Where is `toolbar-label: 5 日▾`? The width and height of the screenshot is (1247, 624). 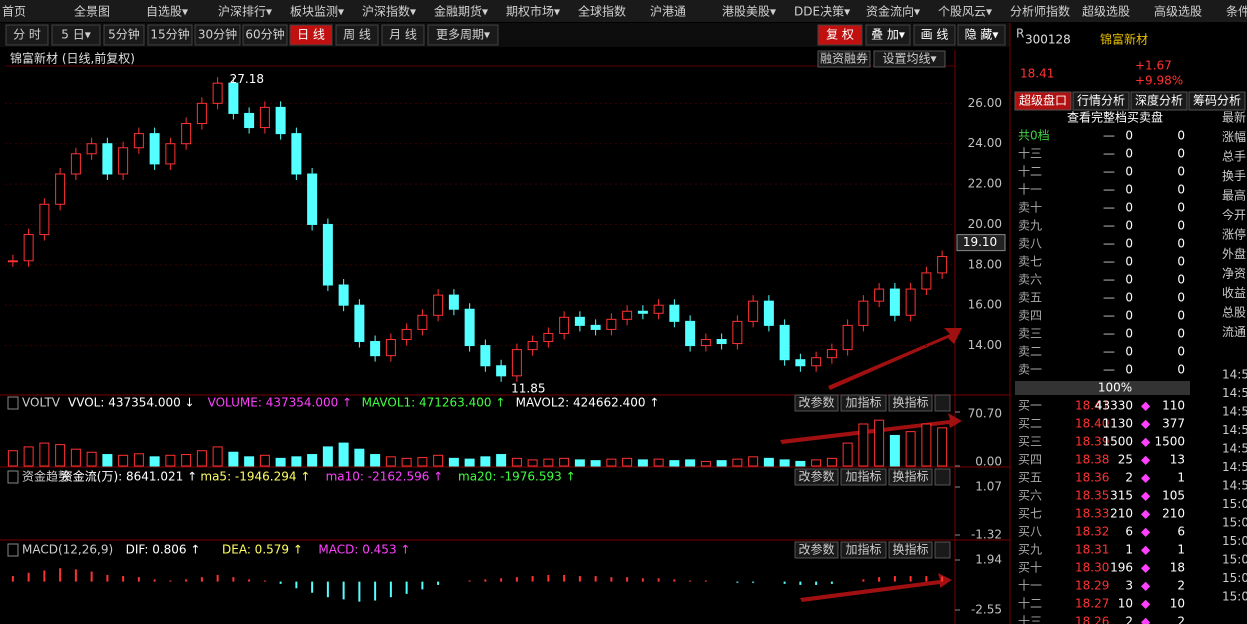 toolbar-label: 5 日▾ is located at coordinates (75, 35).